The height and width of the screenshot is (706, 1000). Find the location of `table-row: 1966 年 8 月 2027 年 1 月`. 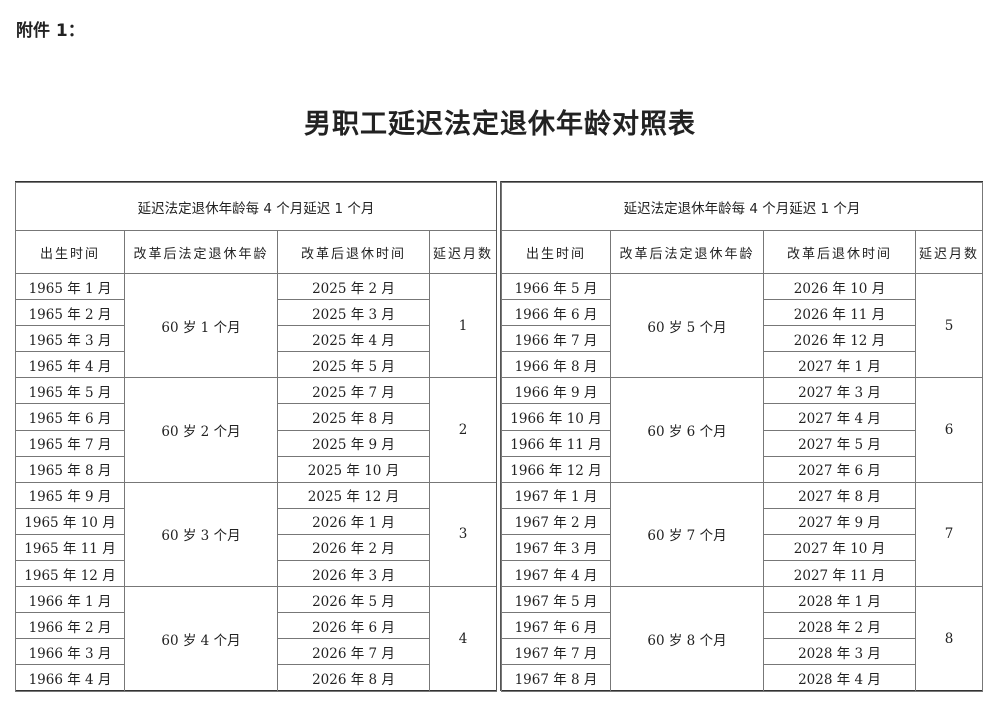

table-row: 1966 年 8 月 2027 年 1 月 is located at coordinates (742, 365).